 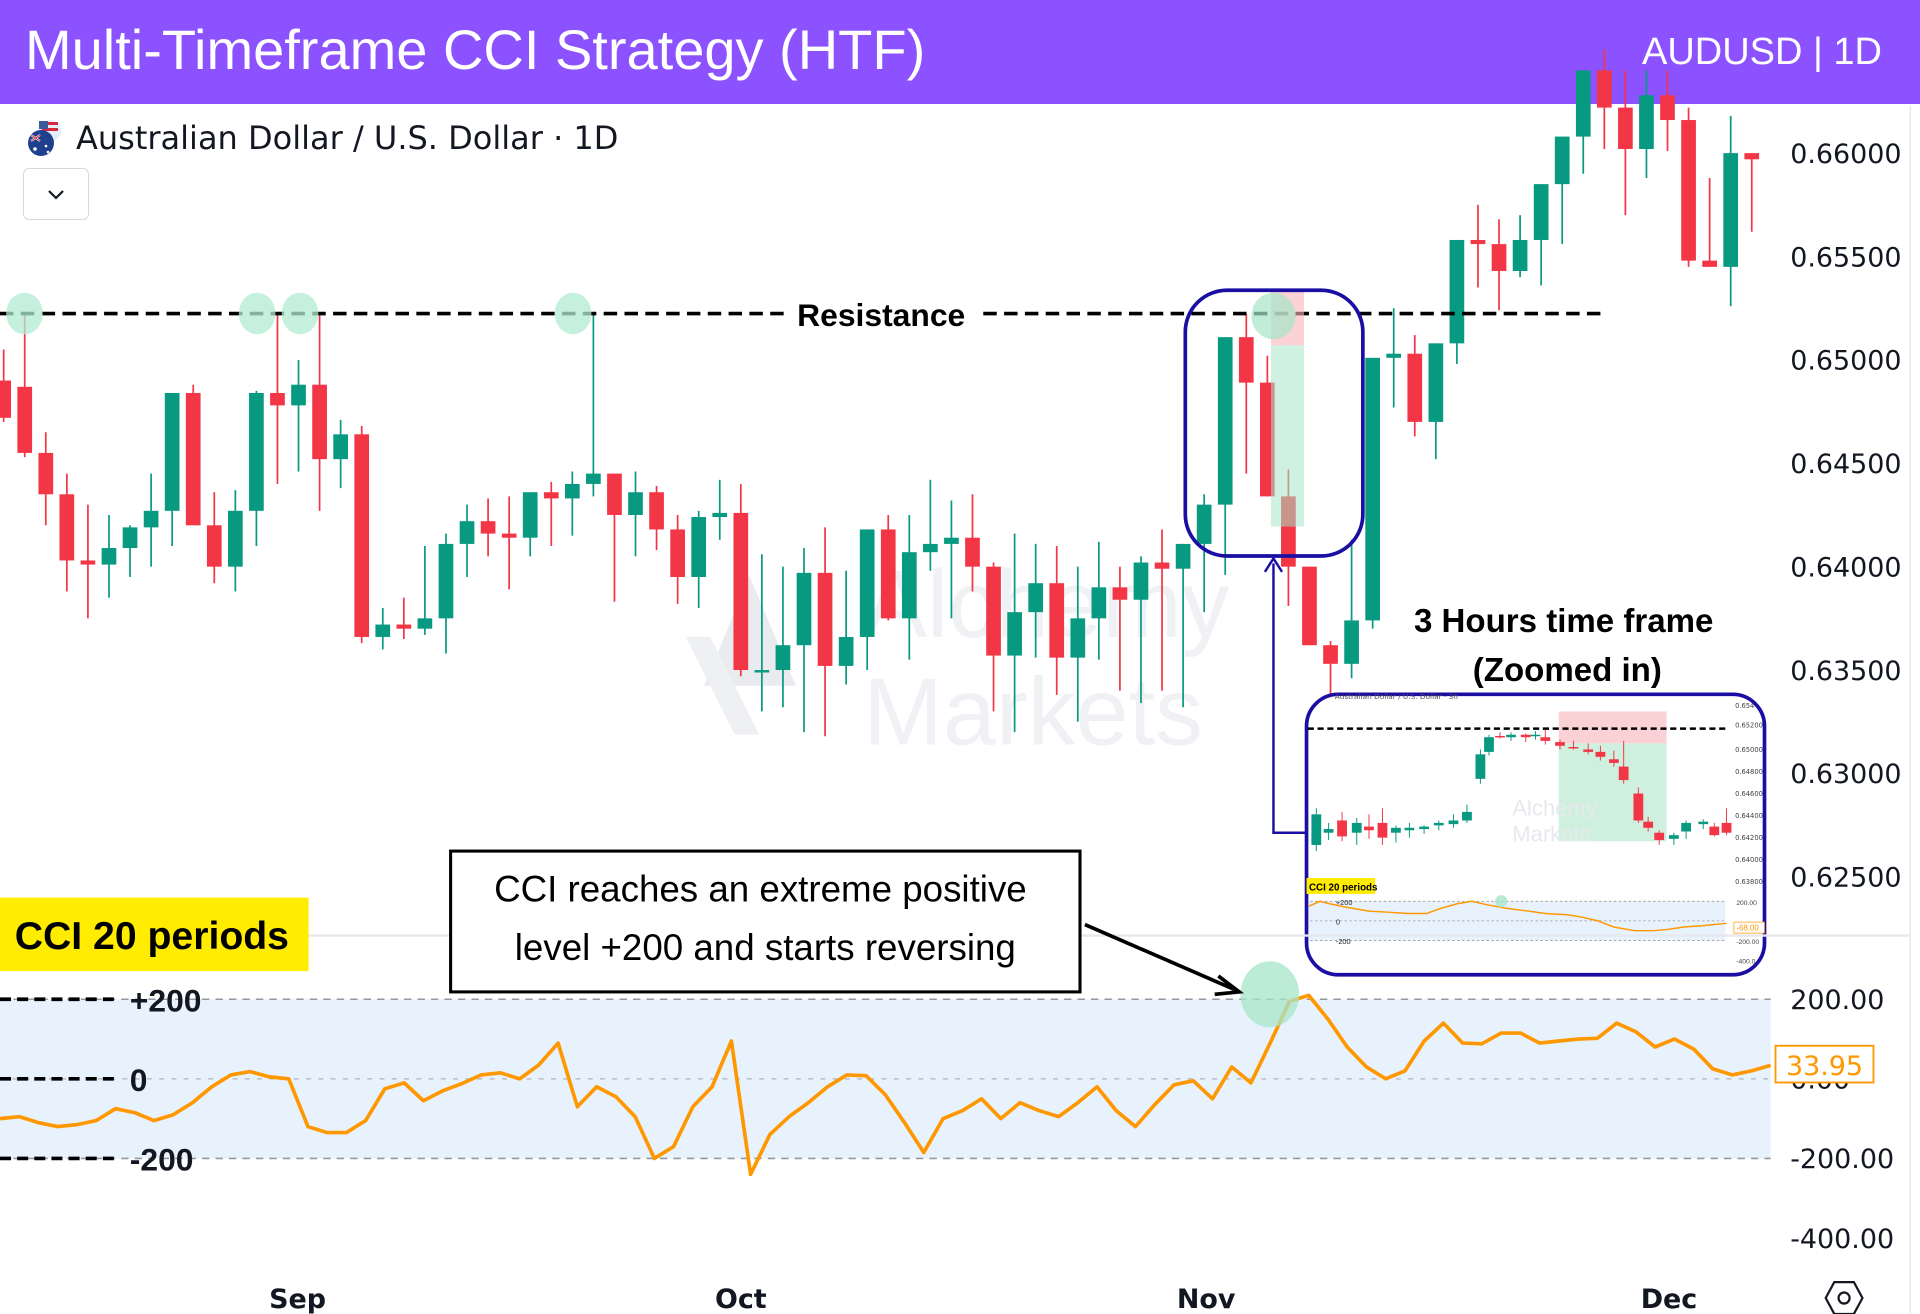 What do you see at coordinates (1747, 942) in the screenshot?
I see `inset-cci-tick: -200.00` at bounding box center [1747, 942].